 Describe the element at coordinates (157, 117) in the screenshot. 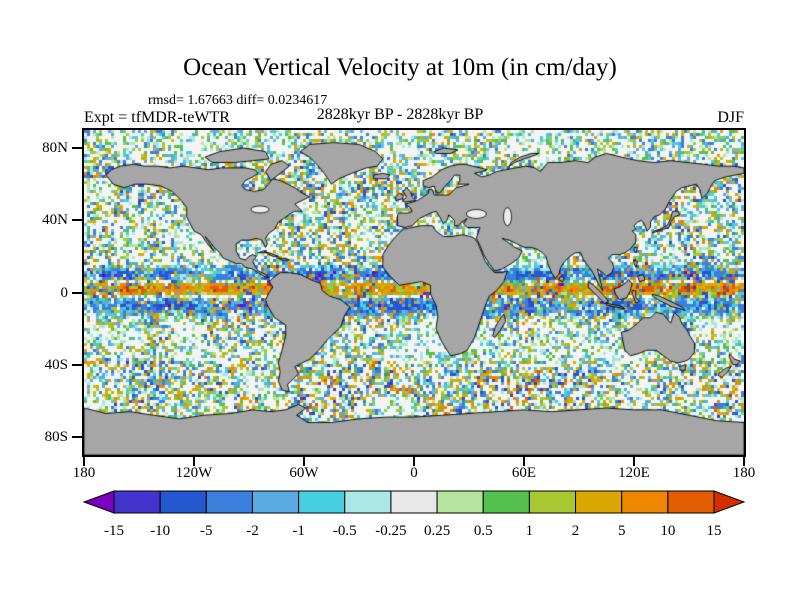

I see `experiment-label: Expt = tfMDR-teWTR` at that location.